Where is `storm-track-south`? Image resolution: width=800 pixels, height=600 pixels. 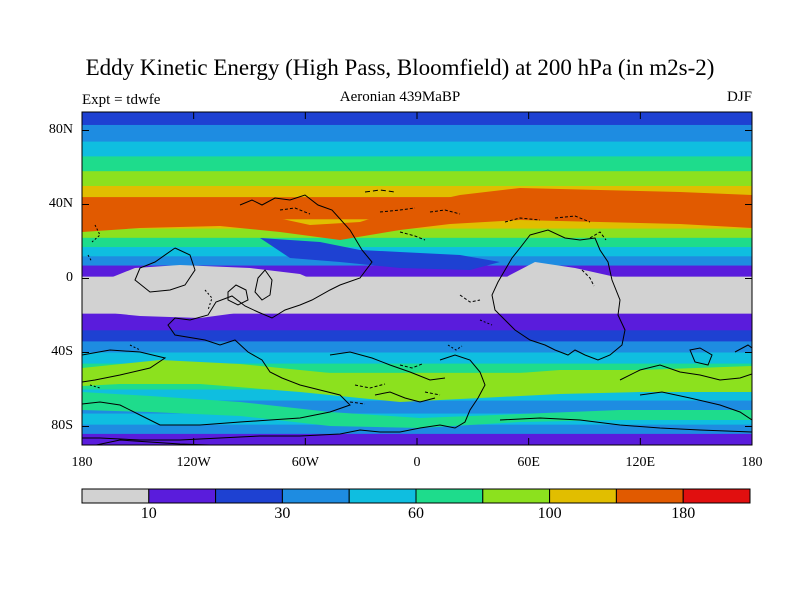 storm-track-south is located at coordinates (417, 381).